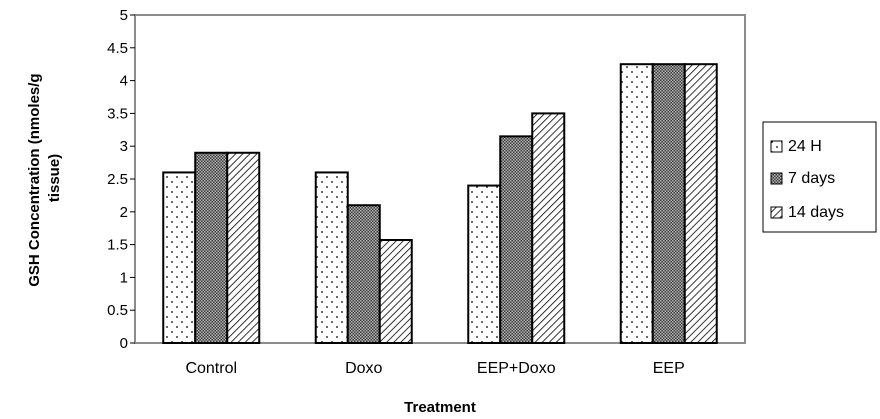 Image resolution: width=880 pixels, height=419 pixels. What do you see at coordinates (816, 212) in the screenshot?
I see `legend-label: 14 days` at bounding box center [816, 212].